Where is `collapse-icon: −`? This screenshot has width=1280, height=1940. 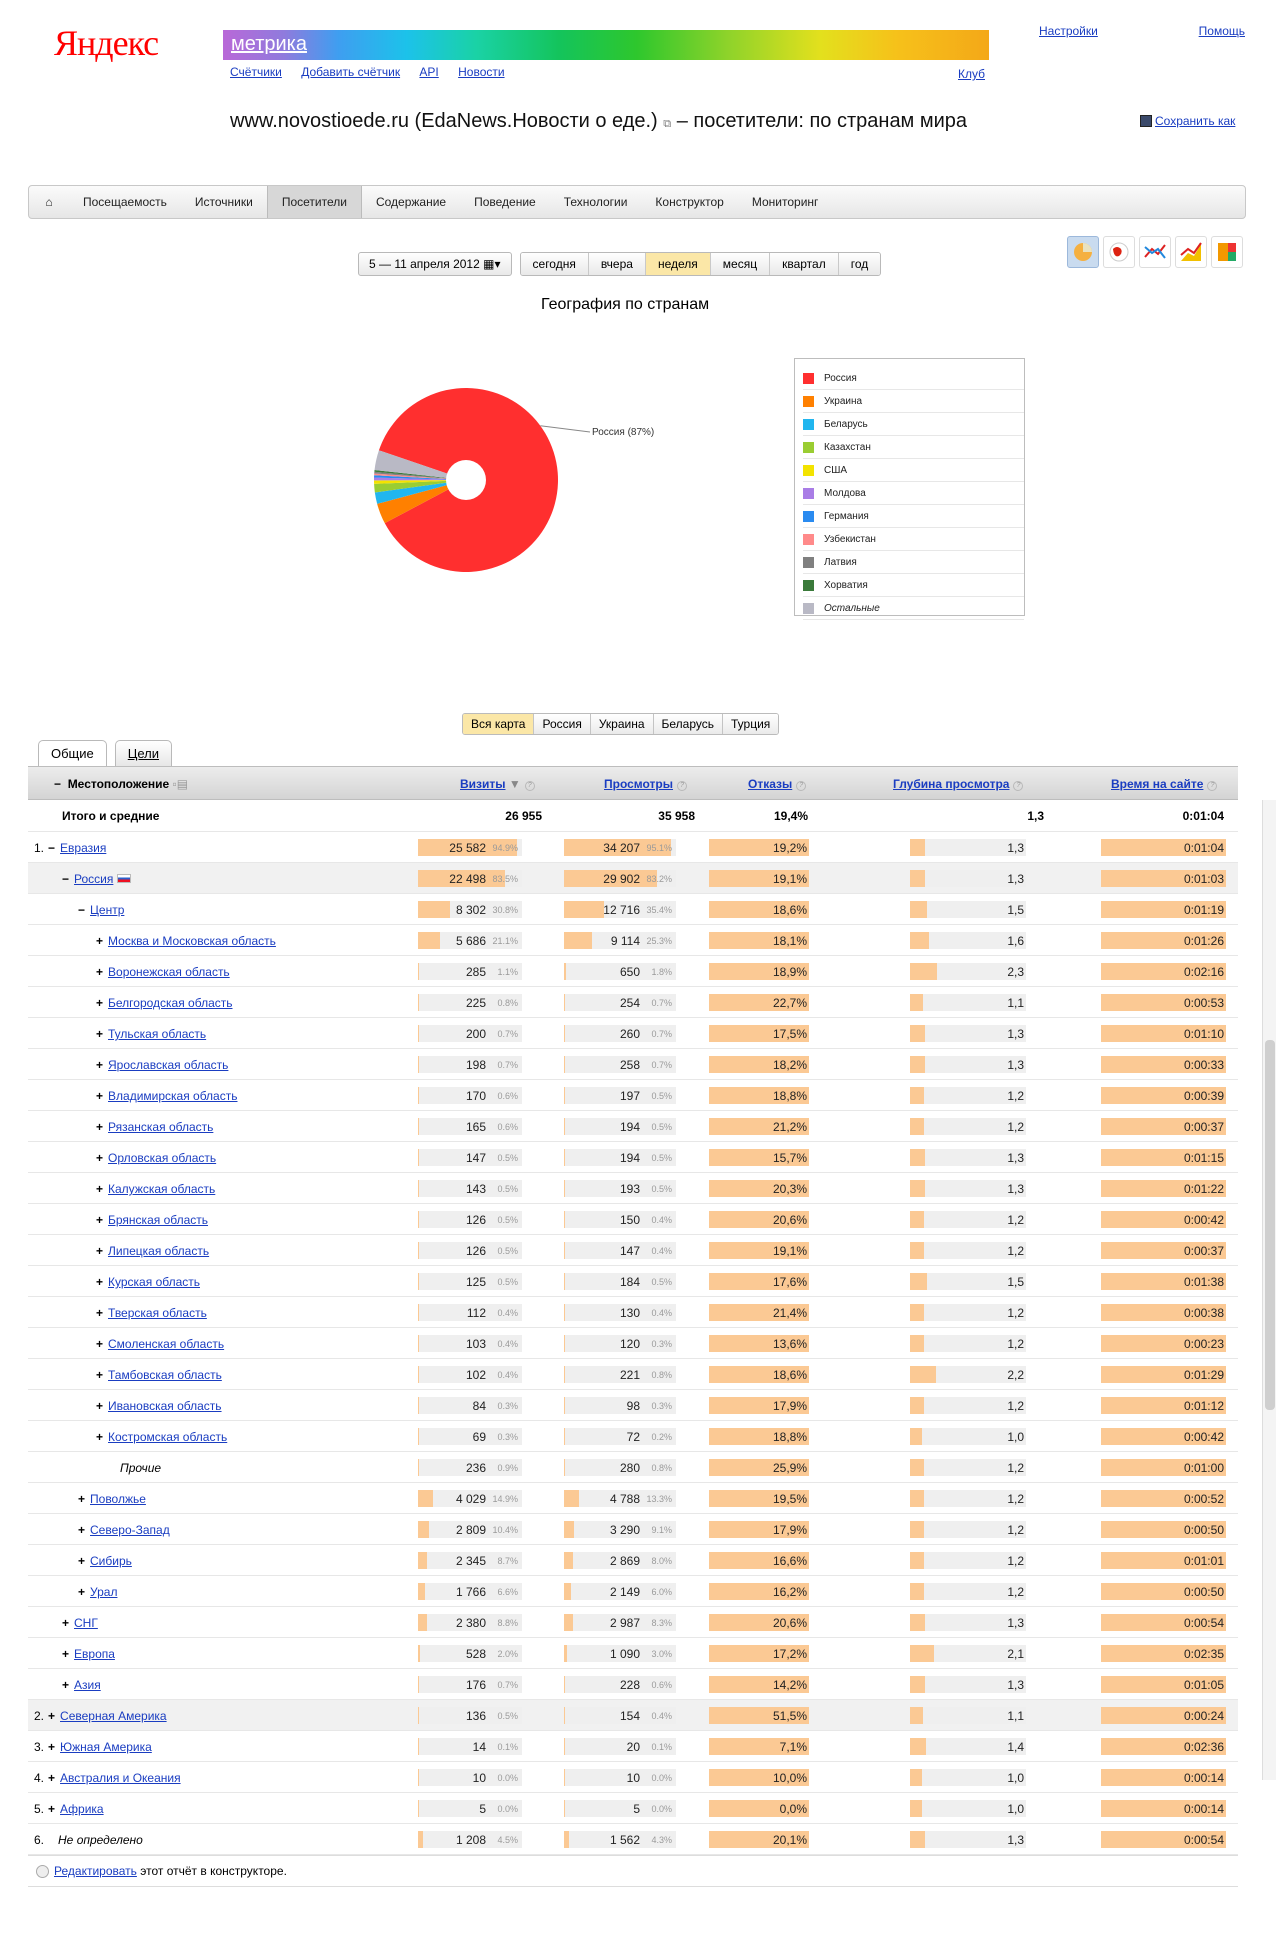 collapse-icon: − is located at coordinates (82, 910).